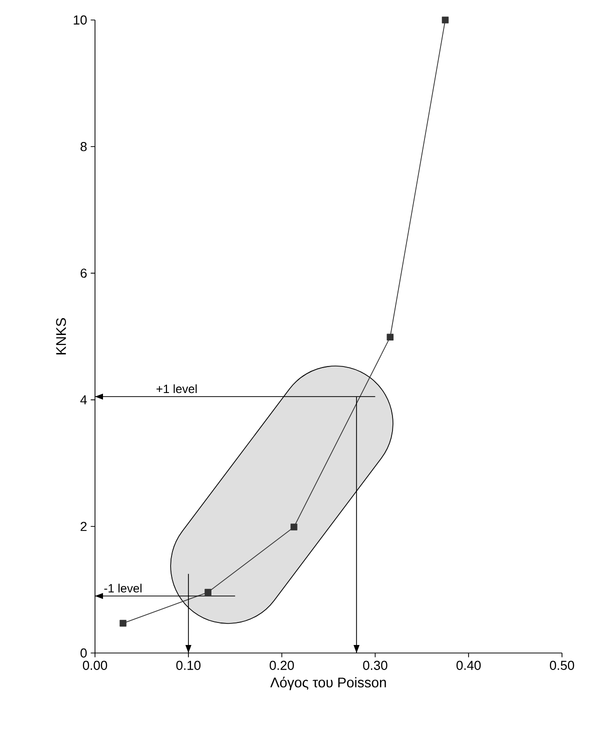 This screenshot has width=594, height=738. I want to click on x-tick-label: 0.00, so click(95, 665).